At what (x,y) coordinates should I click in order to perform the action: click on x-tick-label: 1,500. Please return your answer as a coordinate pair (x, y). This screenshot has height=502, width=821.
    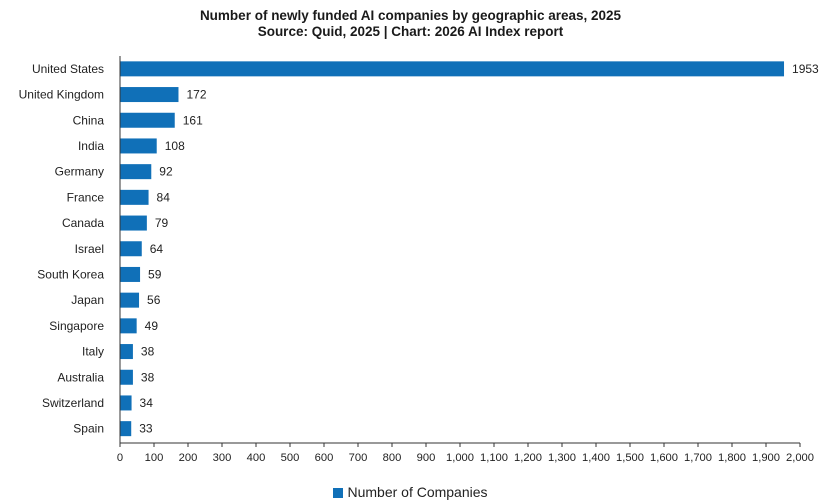
    Looking at the image, I should click on (630, 458).